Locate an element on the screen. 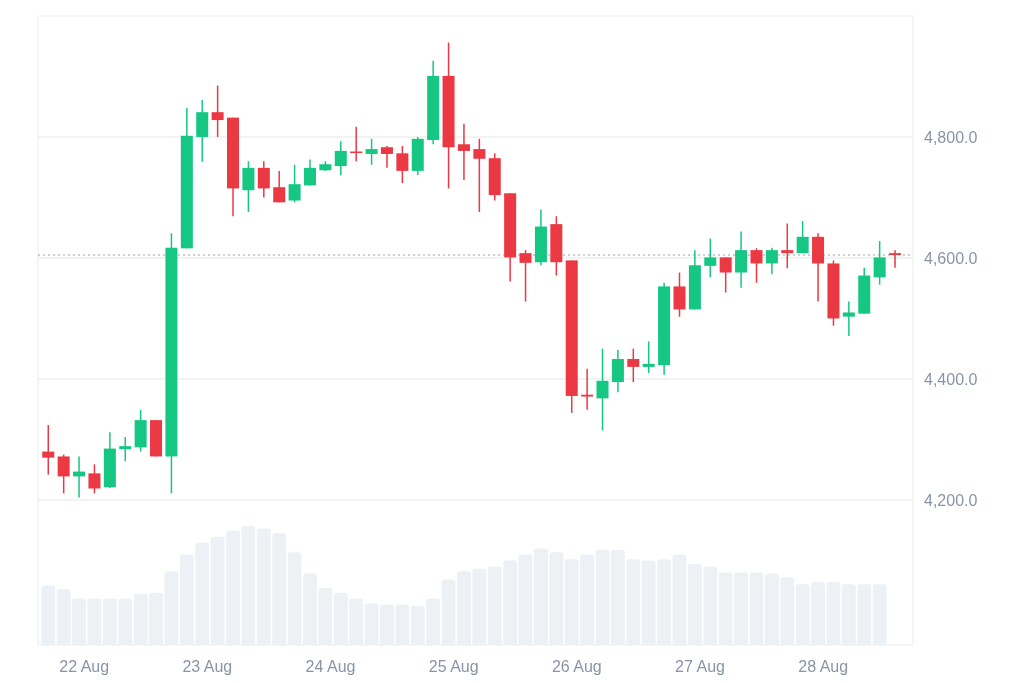 This screenshot has width=1024, height=683. y-tick-label: 4,200.0 is located at coordinates (951, 500).